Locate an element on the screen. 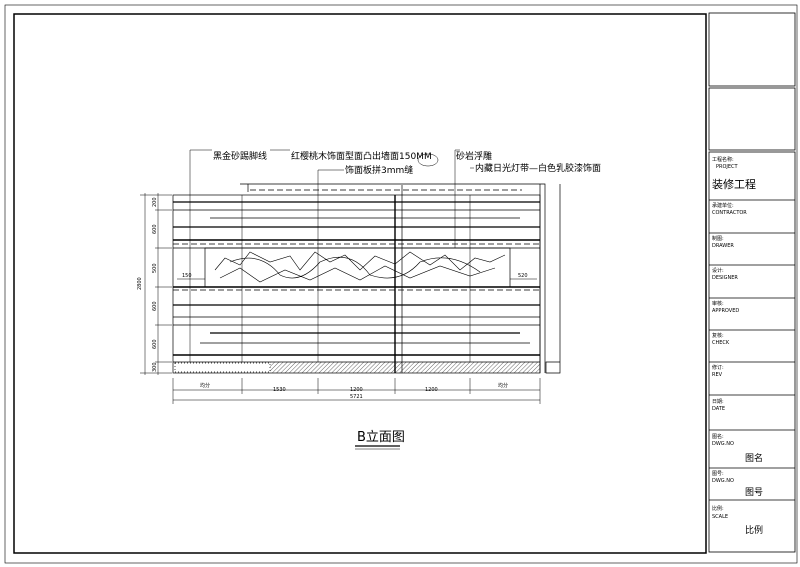 The image size is (800, 567). drawing-name: 图名 is located at coordinates (754, 458).